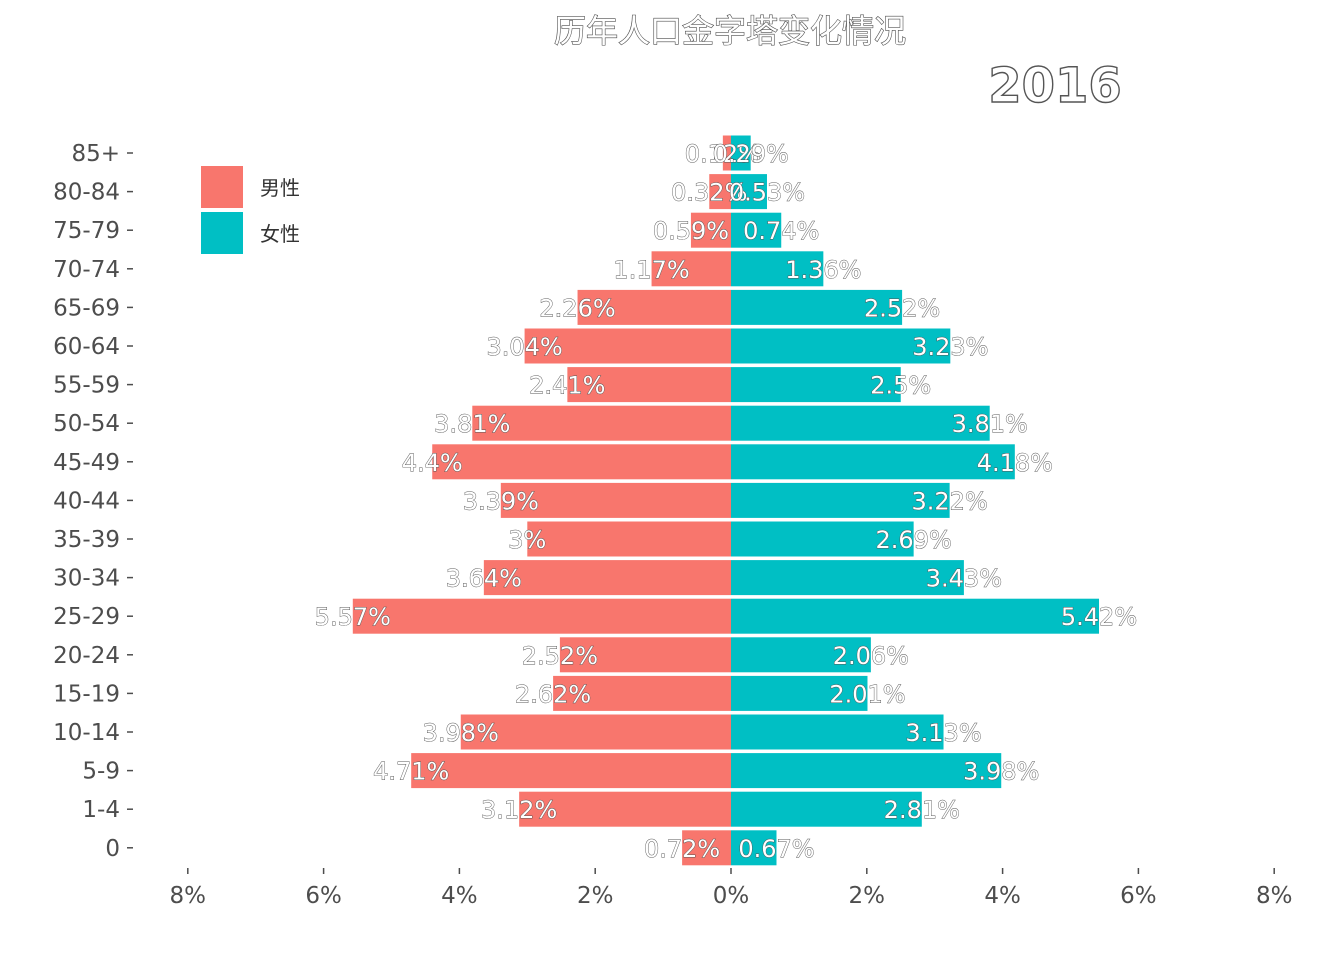  Describe the element at coordinates (86, 193) in the screenshot. I see `y-tick-label: 80-84` at that location.